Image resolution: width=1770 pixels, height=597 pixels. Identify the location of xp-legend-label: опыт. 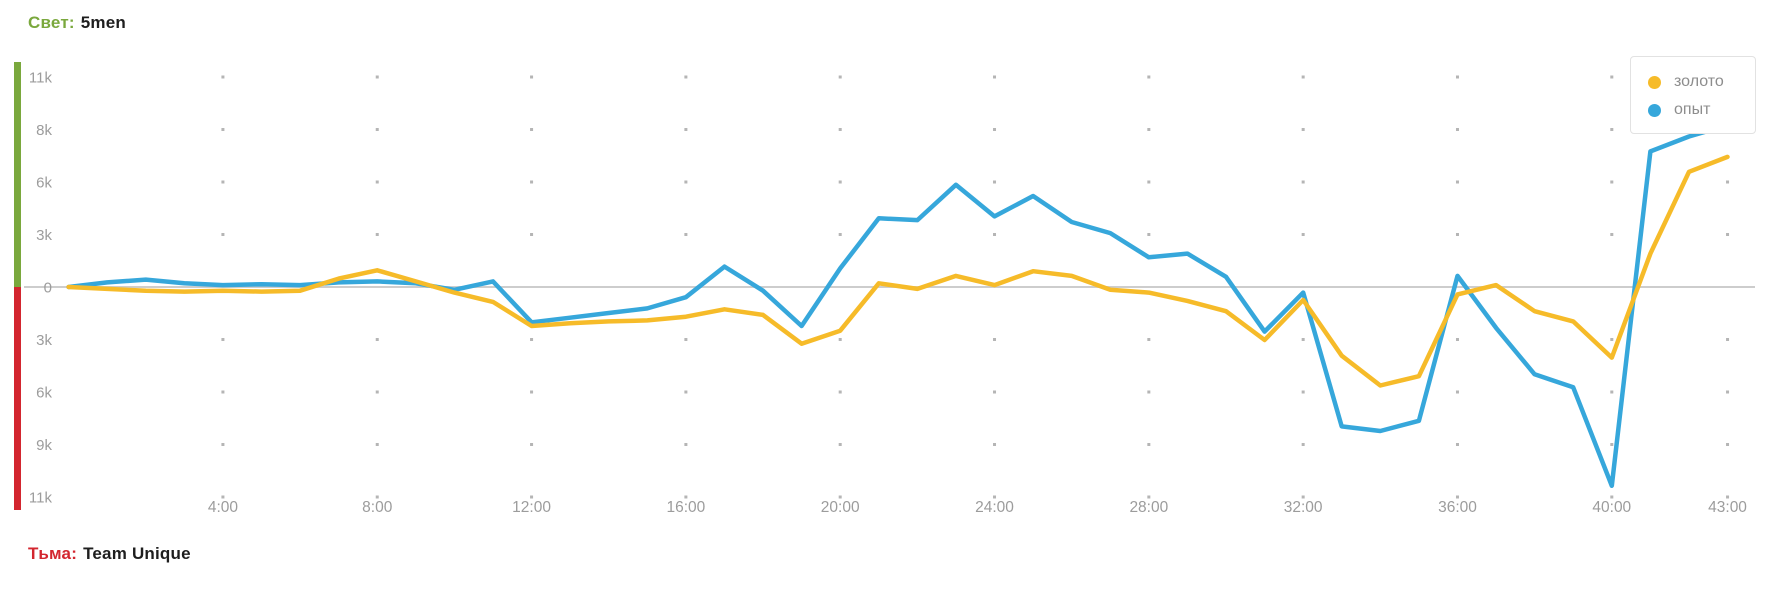
(1692, 109).